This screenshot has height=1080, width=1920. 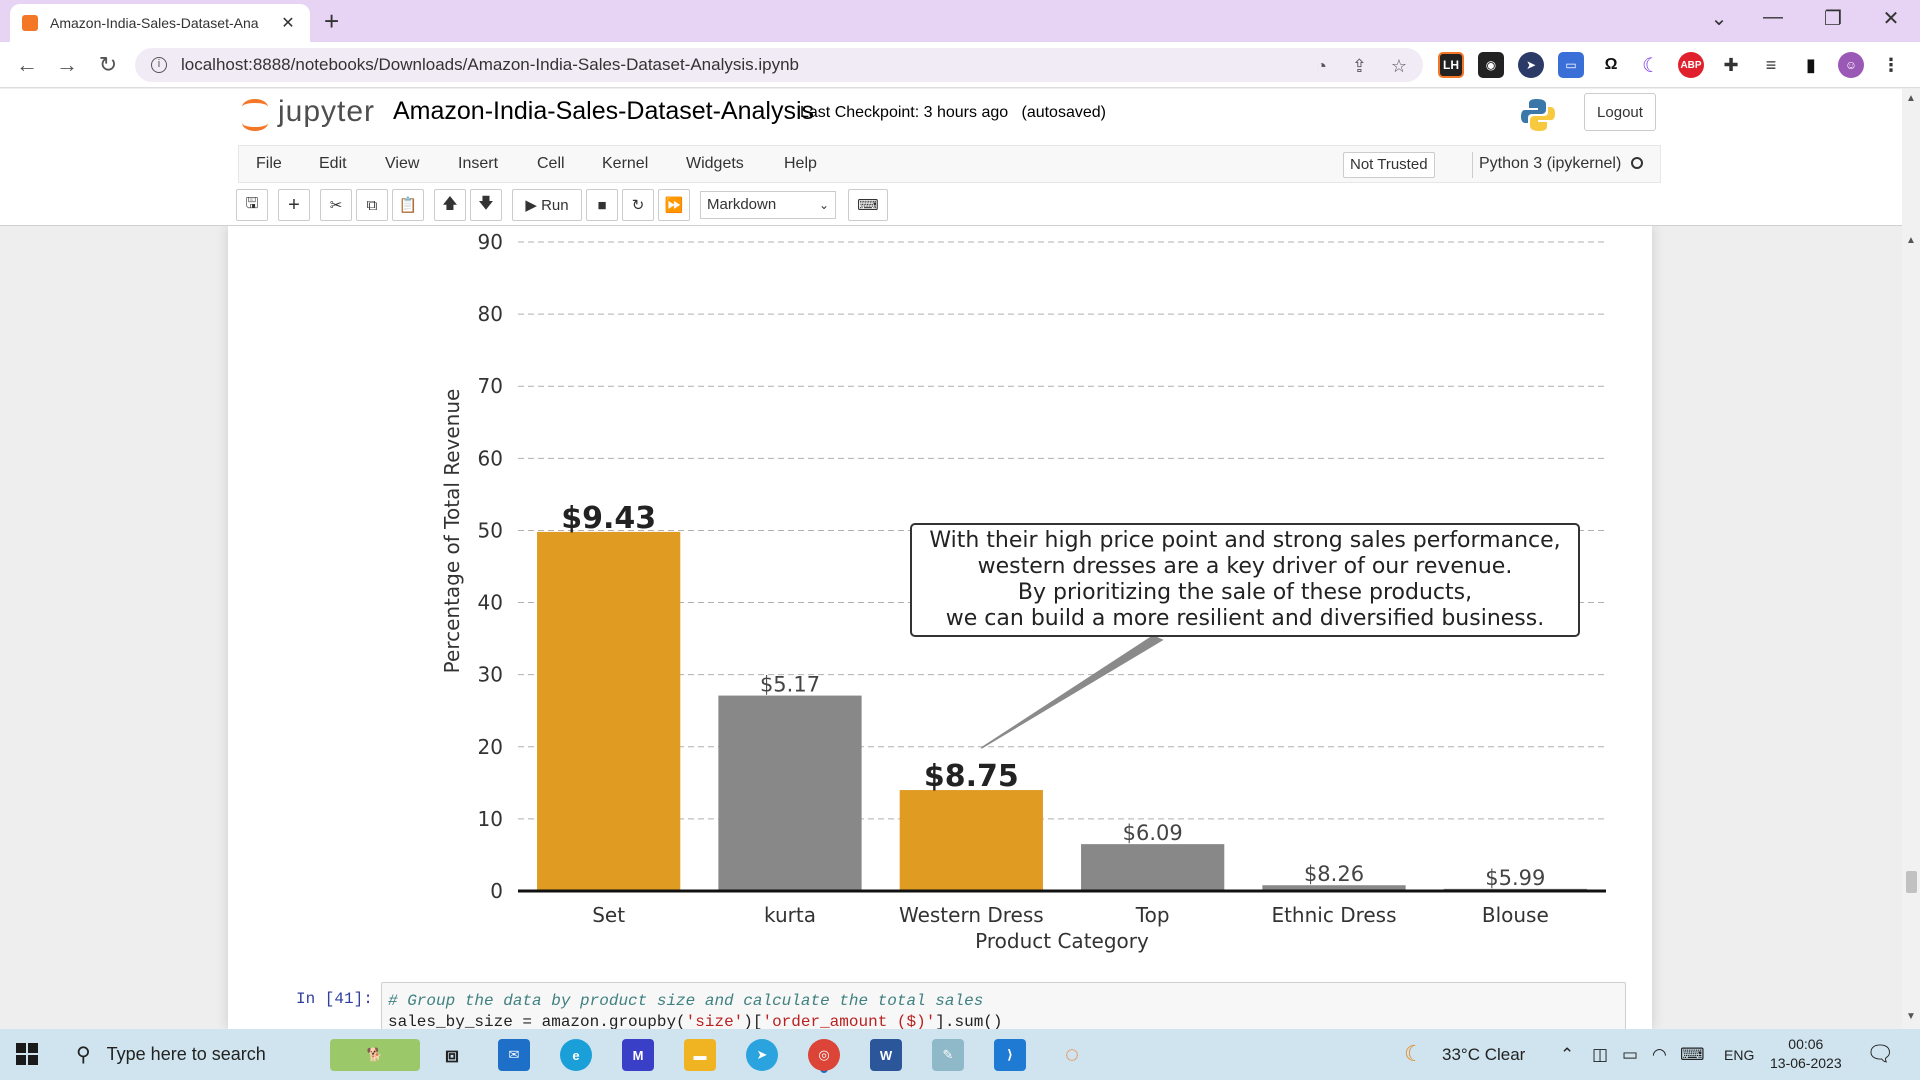 What do you see at coordinates (108, 64) in the screenshot?
I see `reload-icon: ↻` at bounding box center [108, 64].